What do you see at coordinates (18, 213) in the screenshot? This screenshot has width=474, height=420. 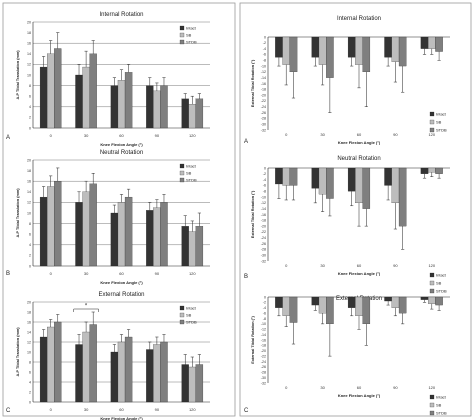 I see `y-axis-label: A-P Tibial Translation (mm)` at bounding box center [18, 213].